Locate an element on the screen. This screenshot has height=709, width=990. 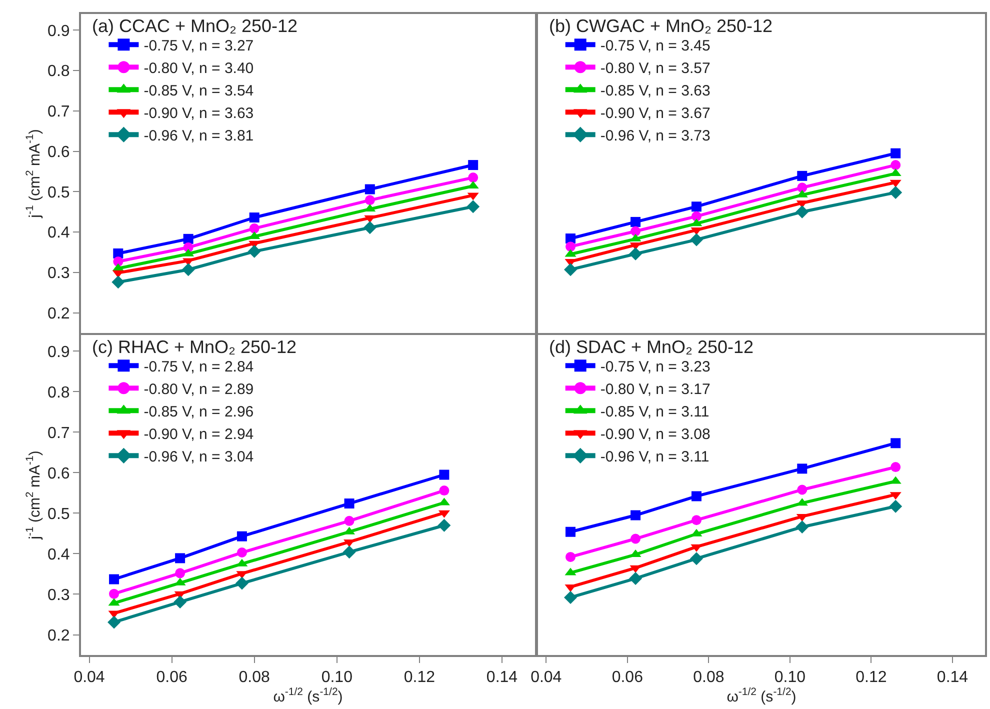
legend-label: -0.80 V, n = 3.17 is located at coordinates (655, 389).